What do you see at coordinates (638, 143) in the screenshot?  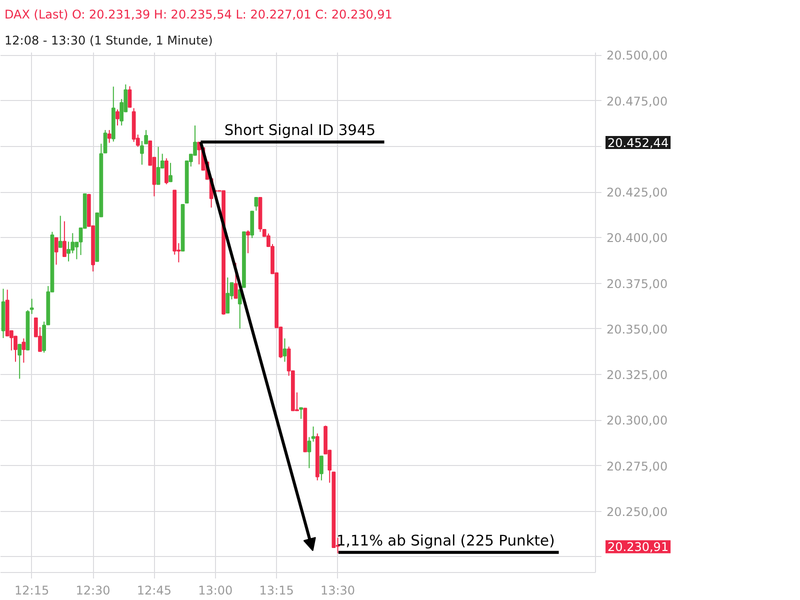 I see `text: 20.452,44` at bounding box center [638, 143].